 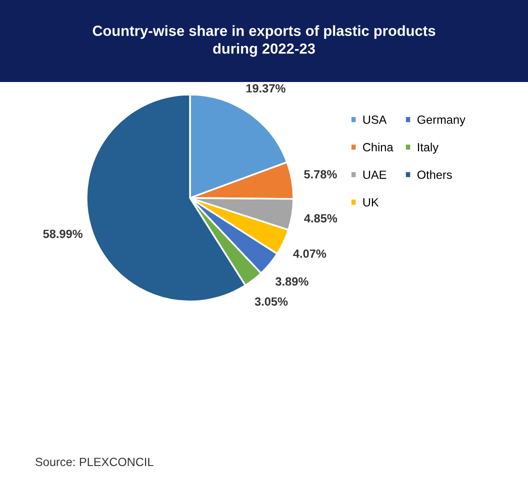 I want to click on data-label: 4.85%, so click(x=321, y=218).